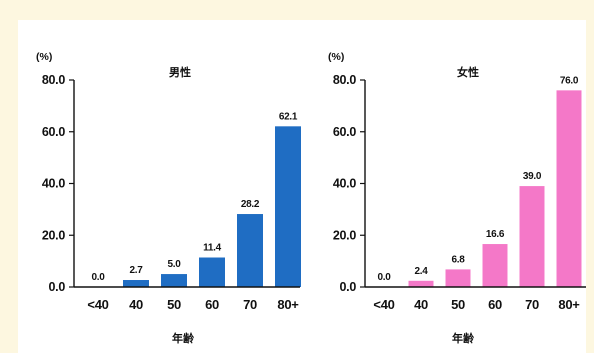 The width and height of the screenshot is (594, 353). Describe the element at coordinates (193, 304) in the screenshot. I see `male-x-axis-ticks: <40 40 50 60 70 80+` at that location.